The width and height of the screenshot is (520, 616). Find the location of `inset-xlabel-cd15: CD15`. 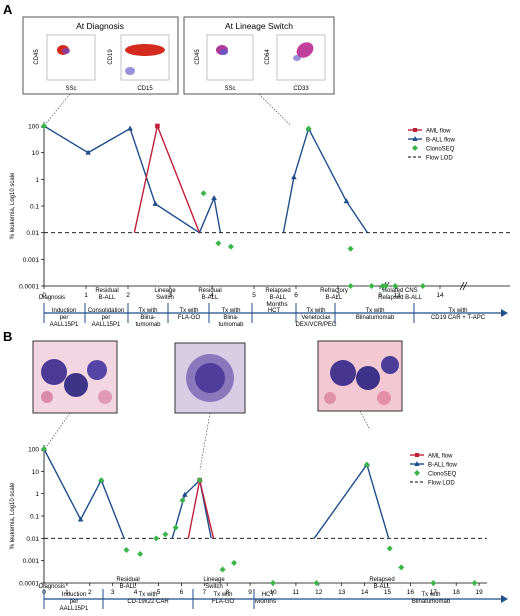

inset-xlabel-cd15: CD15 is located at coordinates (145, 89).